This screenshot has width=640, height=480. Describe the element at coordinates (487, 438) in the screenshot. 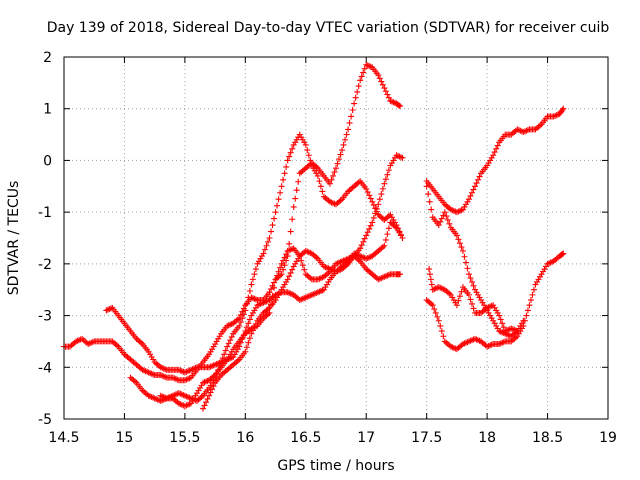

I see `x-tick-label: 18` at that location.